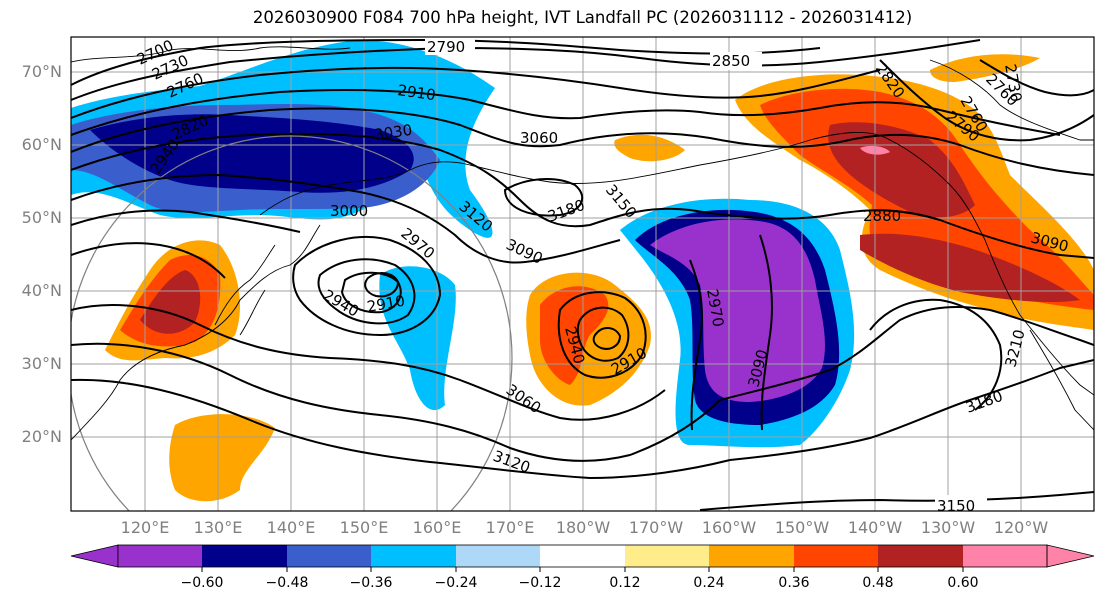 This screenshot has height=604, width=1105. Describe the element at coordinates (446, 47) in the screenshot. I see `contour-label: 2790` at that location.